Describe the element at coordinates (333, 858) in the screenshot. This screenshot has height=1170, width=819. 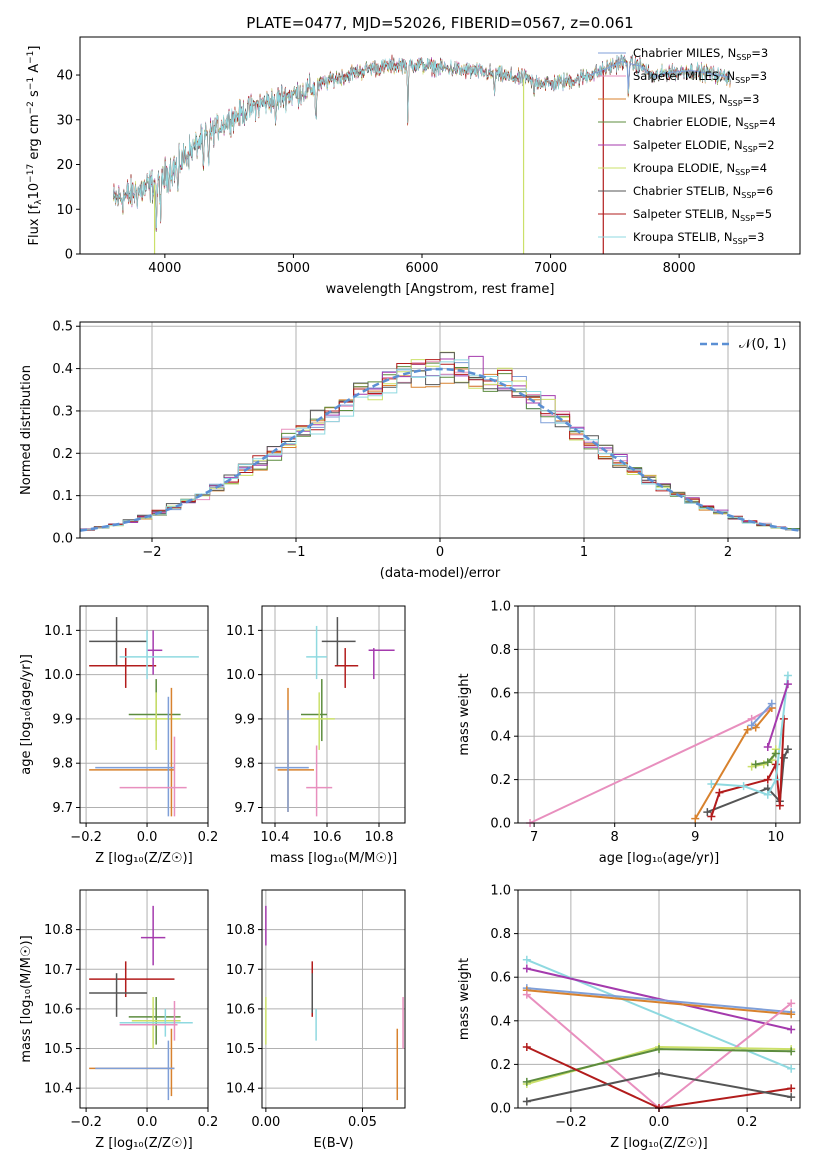
I see `x-axis-label: mass [log₁₀(M/M☉)]` at that location.